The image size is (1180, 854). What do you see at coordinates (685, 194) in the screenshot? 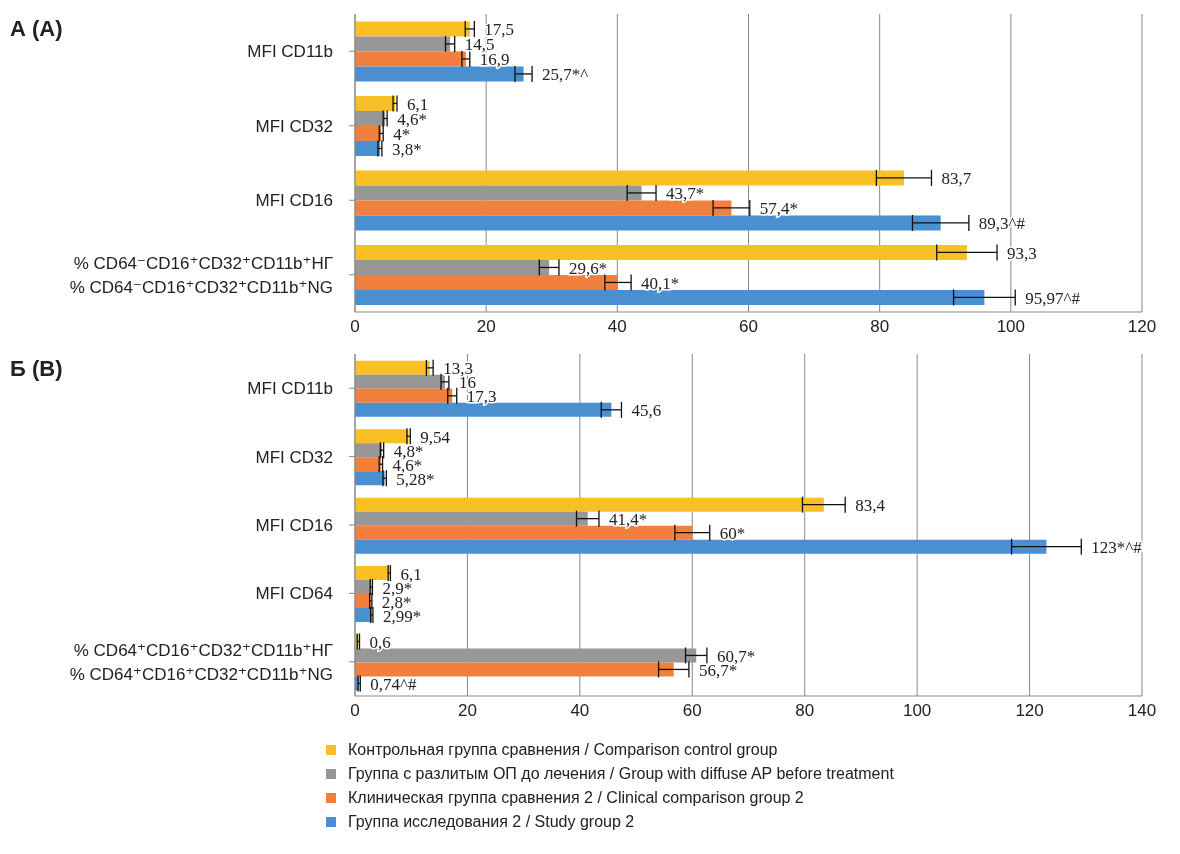
I see `data-label: 43,7*` at bounding box center [685, 194].